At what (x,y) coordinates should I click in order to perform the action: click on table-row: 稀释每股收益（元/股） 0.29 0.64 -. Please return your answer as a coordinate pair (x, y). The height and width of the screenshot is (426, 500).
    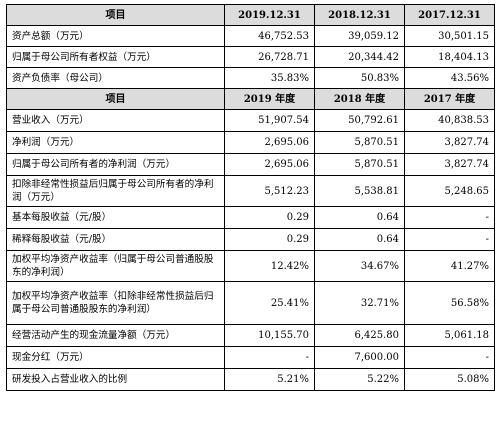
    Looking at the image, I should click on (250, 239).